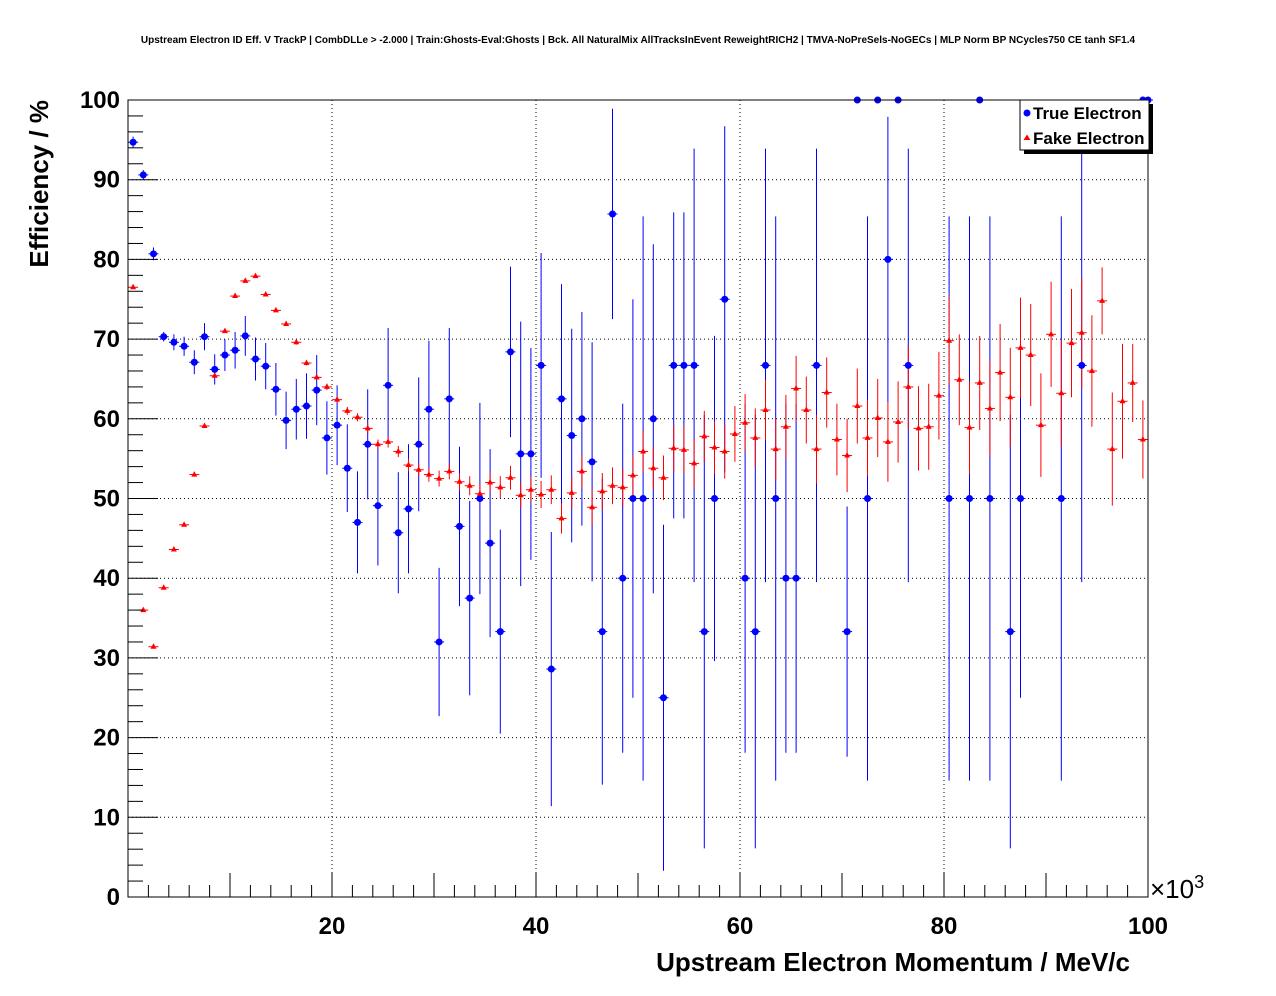 This screenshot has width=1276, height=996. I want to click on y-tick-label: 60, so click(106, 419).